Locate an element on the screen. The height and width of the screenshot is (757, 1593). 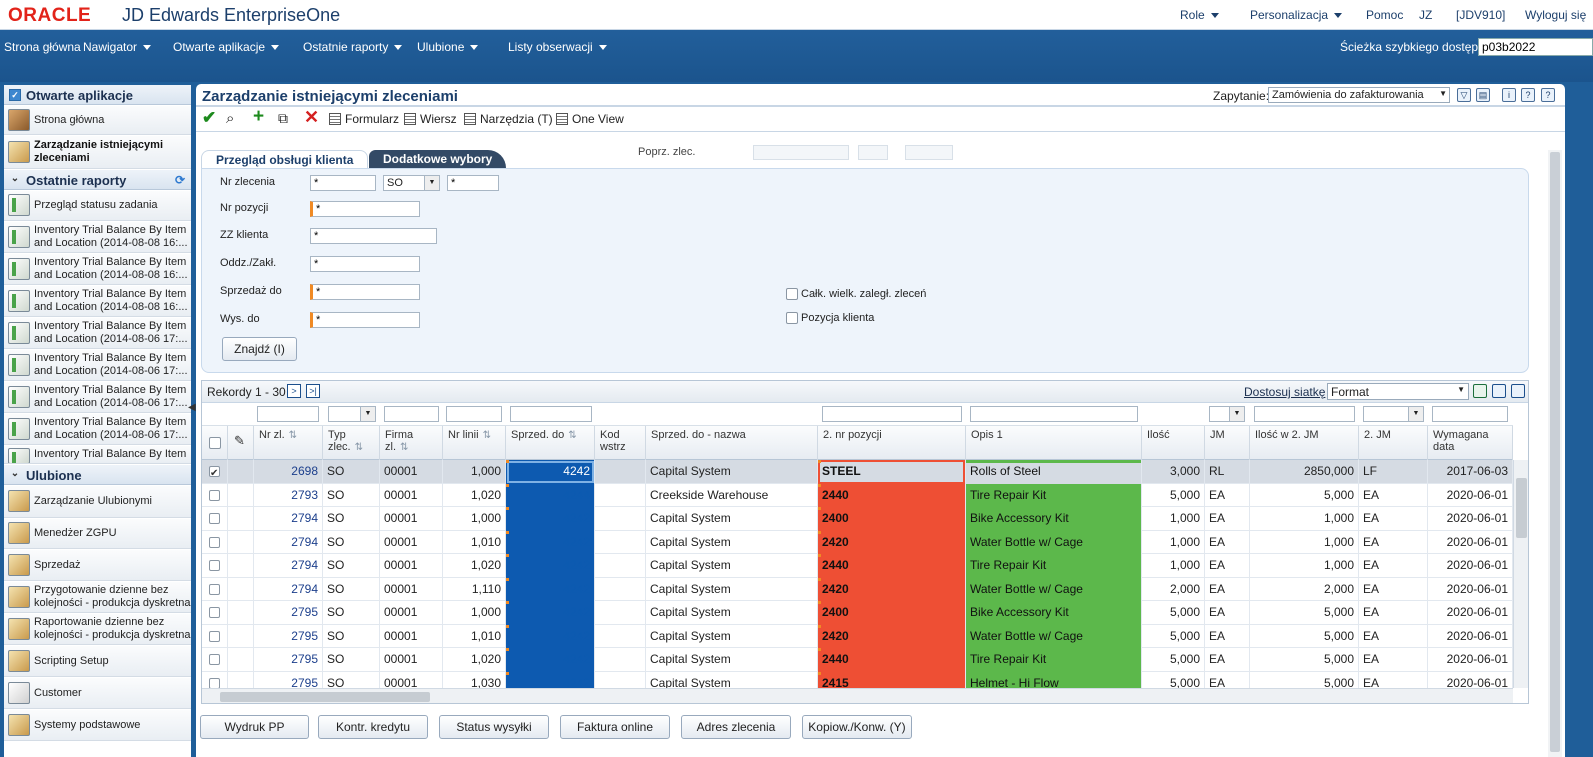
col-company: Firma zl. ⇅ is located at coordinates (411, 443).